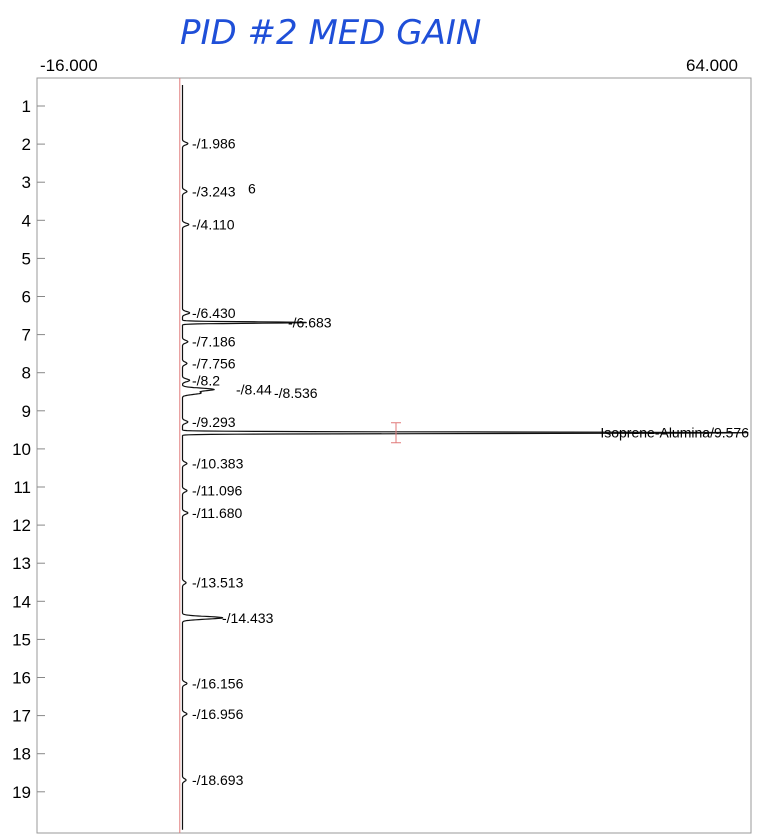  I want to click on peak-label: -/11.096, so click(217, 491).